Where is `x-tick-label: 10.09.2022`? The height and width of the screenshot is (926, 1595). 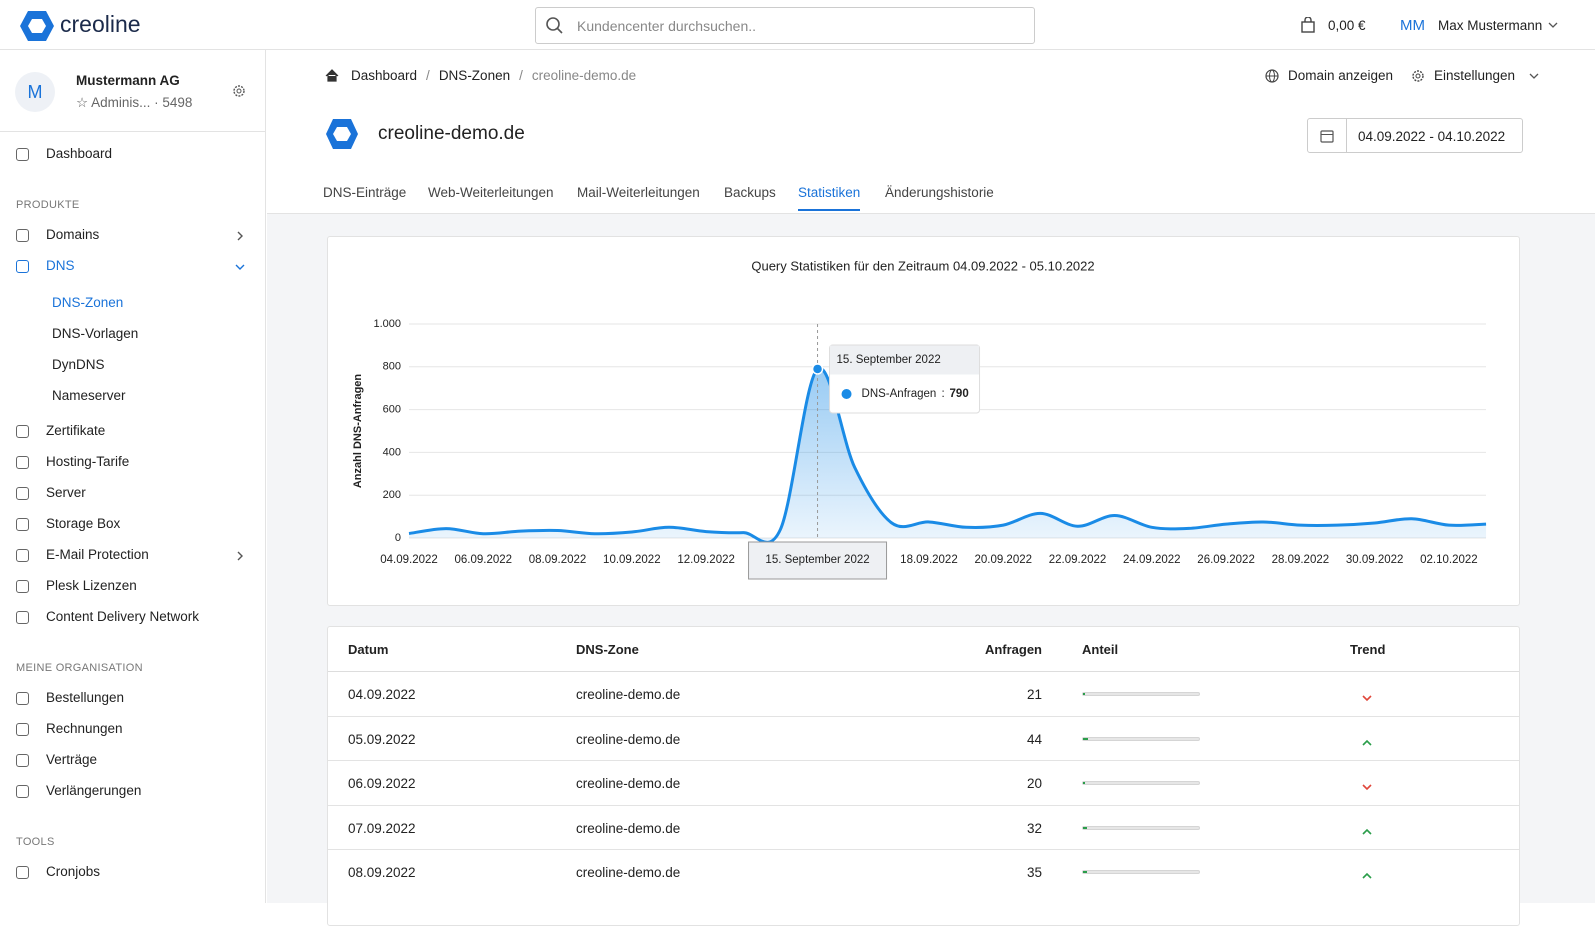
x-tick-label: 10.09.2022 is located at coordinates (632, 560).